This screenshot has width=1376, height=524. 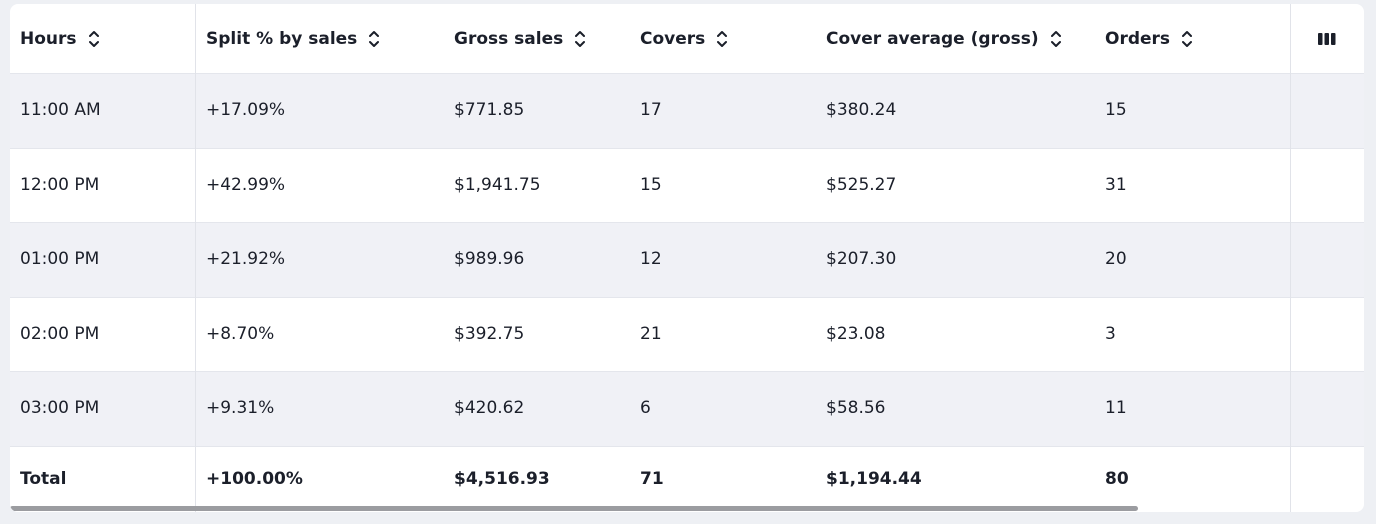 I want to click on table-cell-text: $207.30, so click(x=861, y=259).